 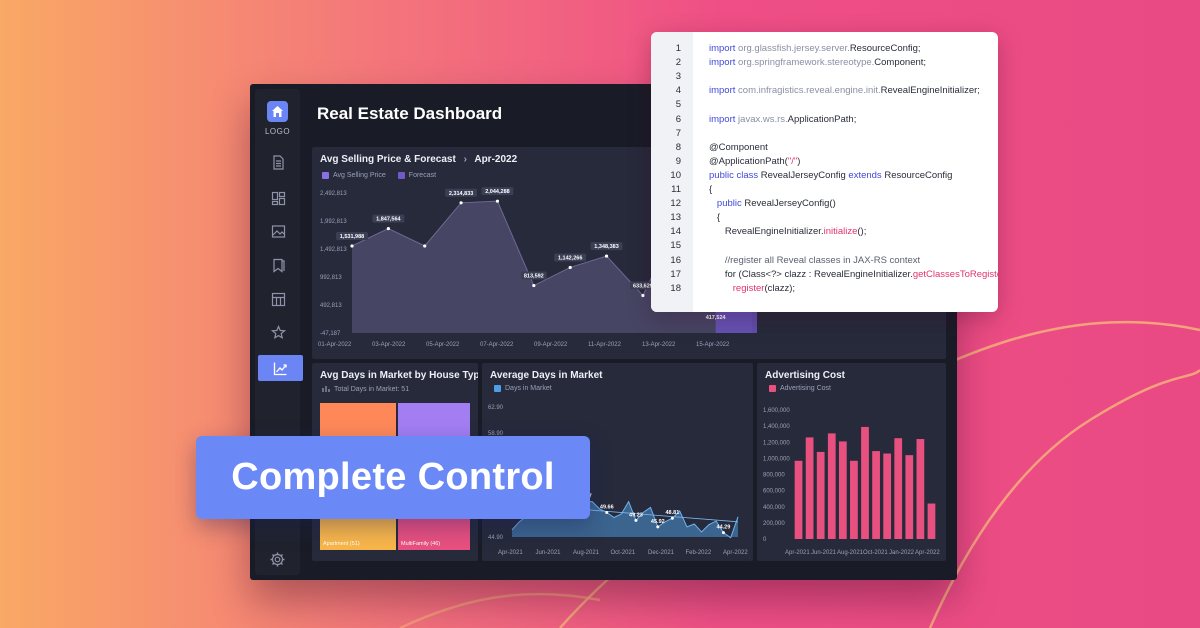 I want to click on bar-chart-icon, so click(x=326, y=389).